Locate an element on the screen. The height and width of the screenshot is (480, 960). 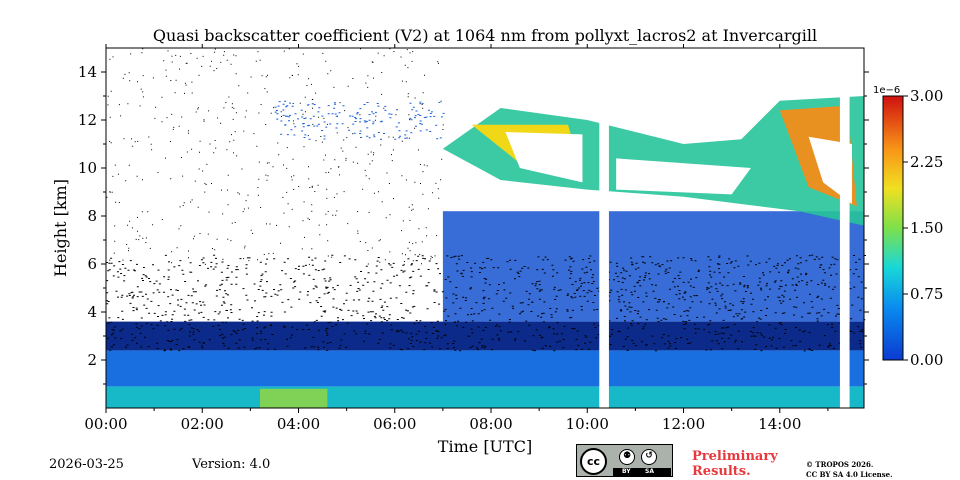
colorbar-gradient is located at coordinates (893, 228).